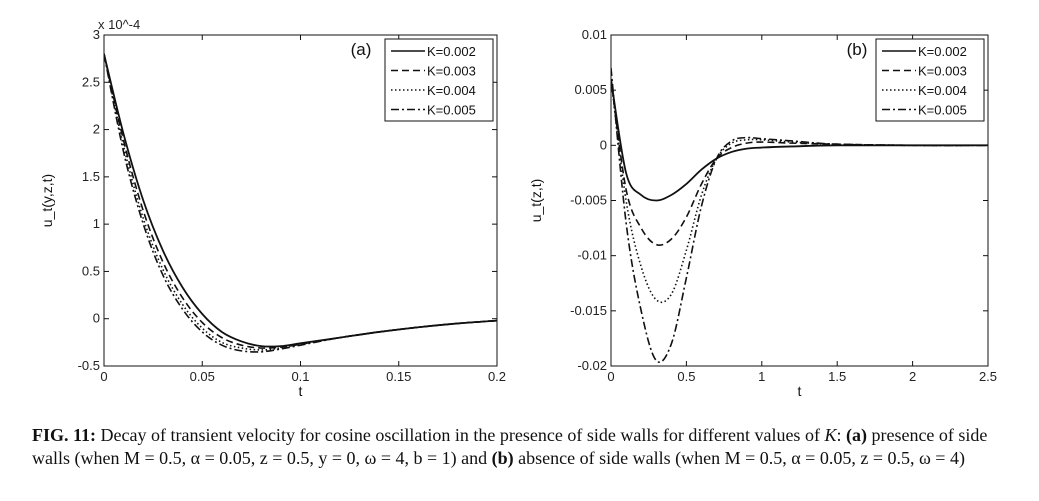 The width and height of the screenshot is (1039, 501). I want to click on x-tick-label: 1.5, so click(837, 376).